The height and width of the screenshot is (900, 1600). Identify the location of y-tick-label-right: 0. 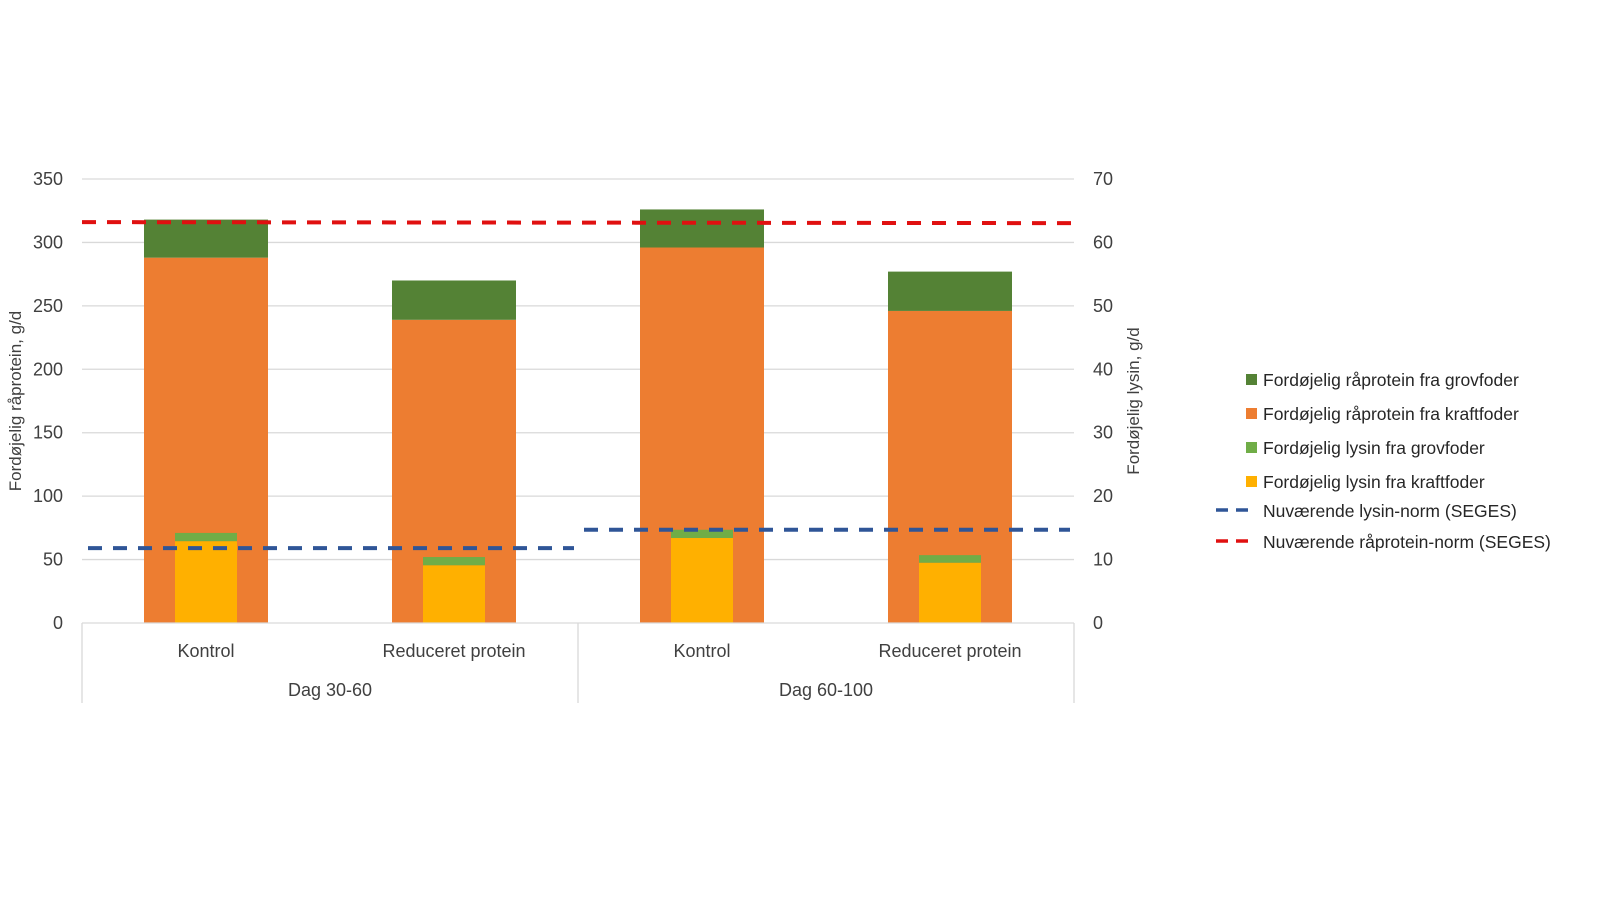
(1098, 623).